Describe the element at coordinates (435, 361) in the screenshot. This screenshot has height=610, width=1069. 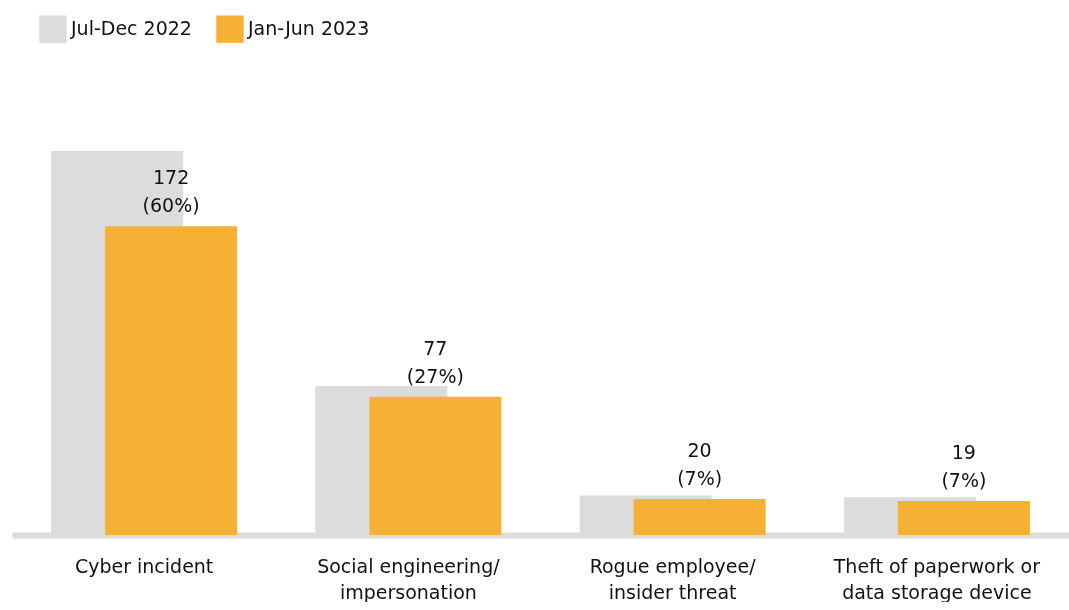
I see `data-label: 77 (27%)` at that location.